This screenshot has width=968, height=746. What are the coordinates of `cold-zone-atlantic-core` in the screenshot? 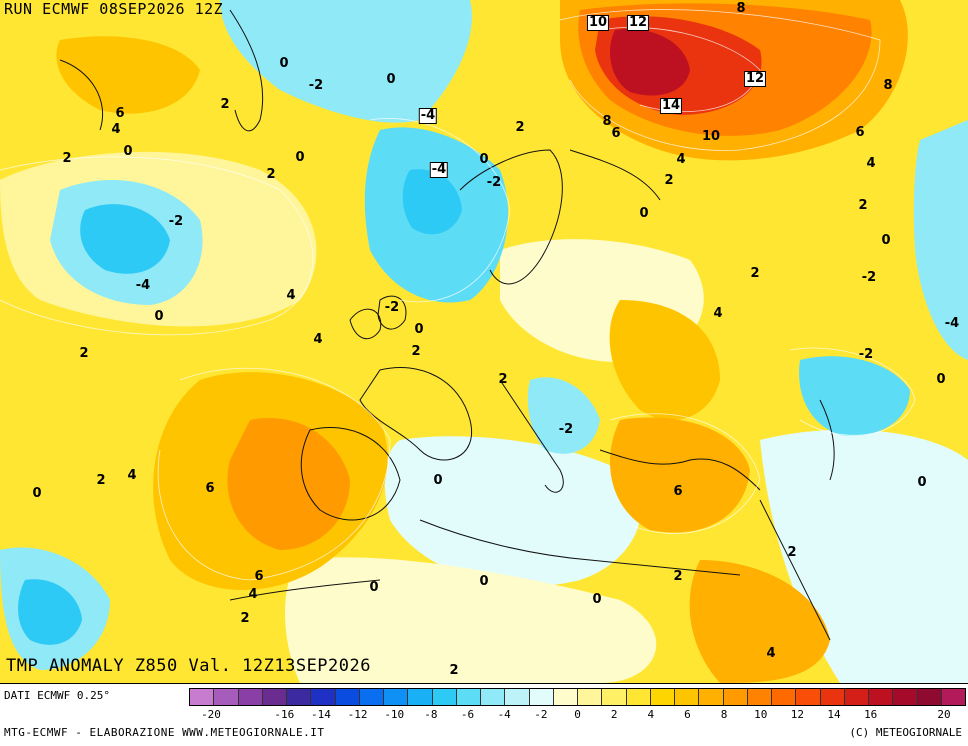 It's located at (125, 239).